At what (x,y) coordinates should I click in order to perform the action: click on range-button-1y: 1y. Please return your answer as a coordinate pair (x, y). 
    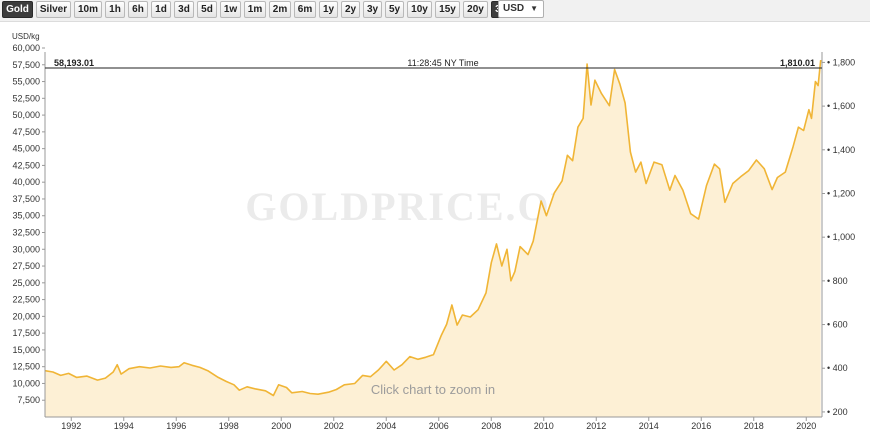
    Looking at the image, I should click on (328, 9).